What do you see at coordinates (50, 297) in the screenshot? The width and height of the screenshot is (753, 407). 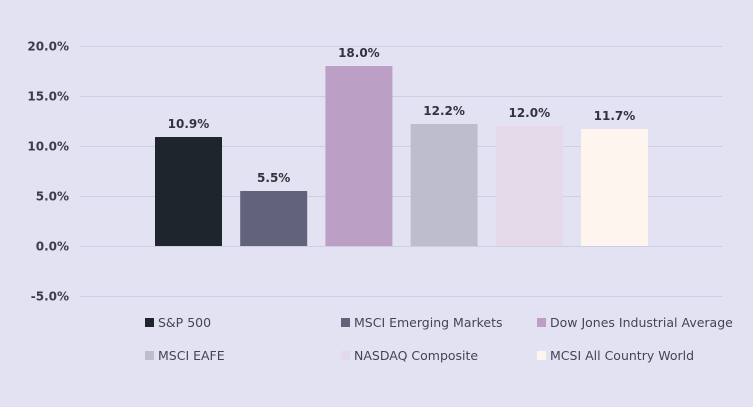 I see `y-tick-label: -5.0%` at bounding box center [50, 297].